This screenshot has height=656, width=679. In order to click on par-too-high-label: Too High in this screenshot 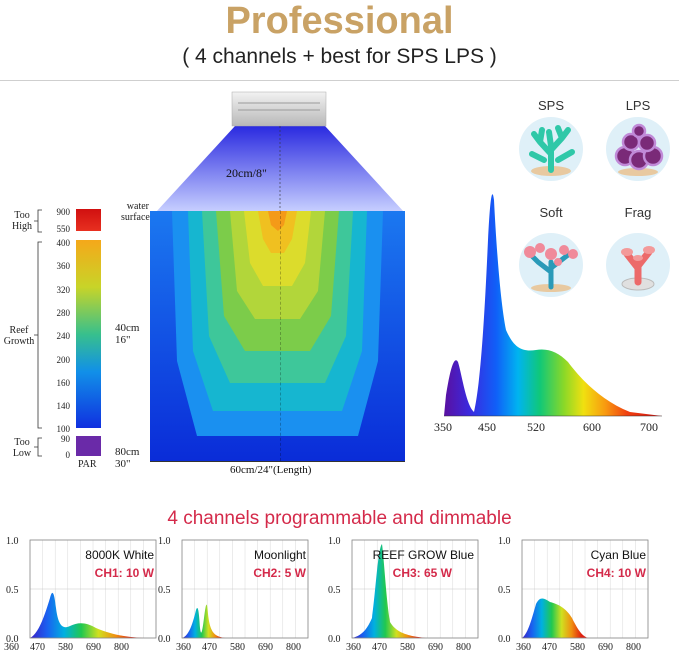, I will do `click(22, 221)`.